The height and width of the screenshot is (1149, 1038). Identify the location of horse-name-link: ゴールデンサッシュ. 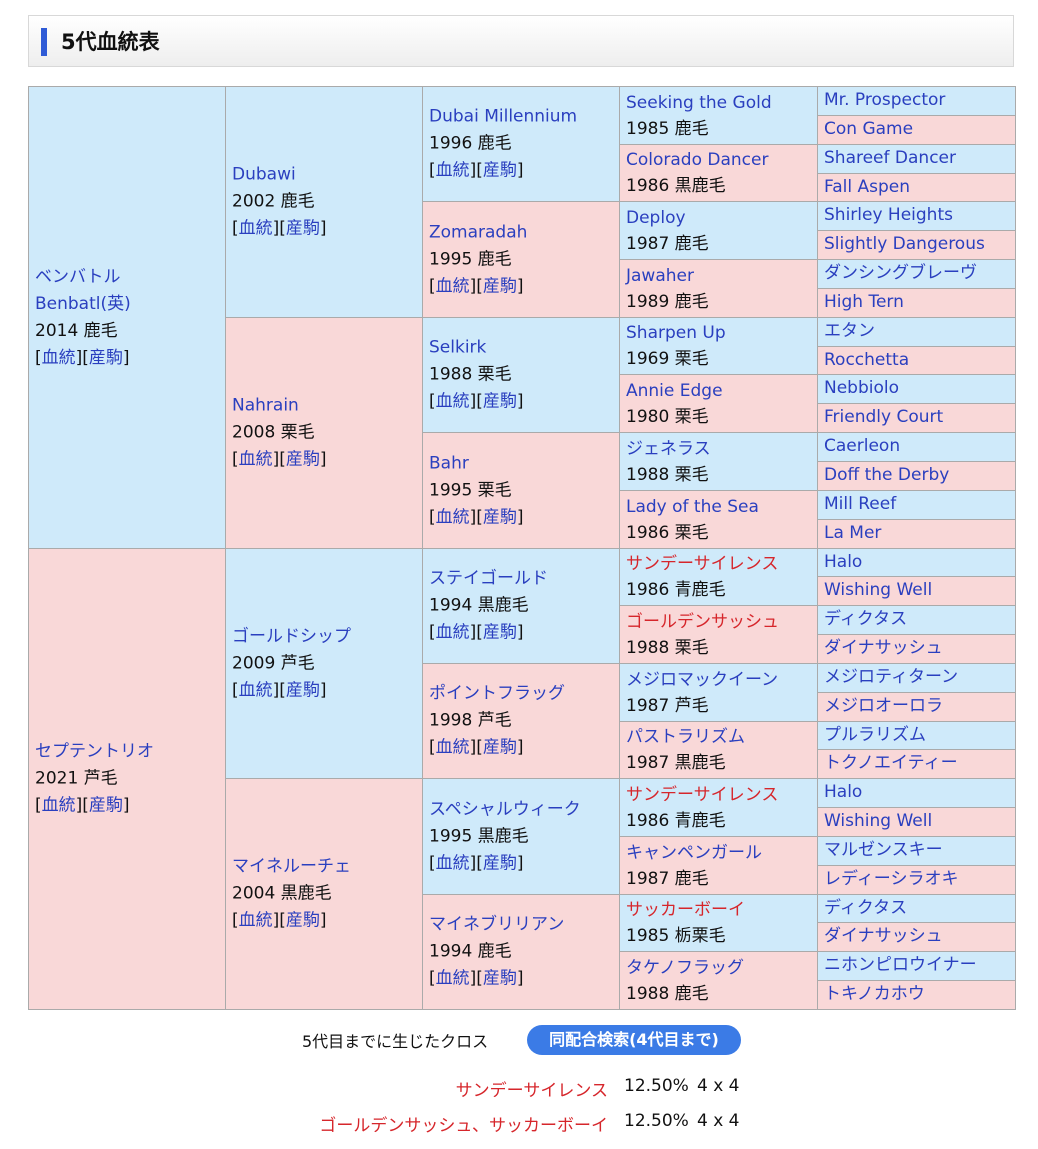
(702, 621).